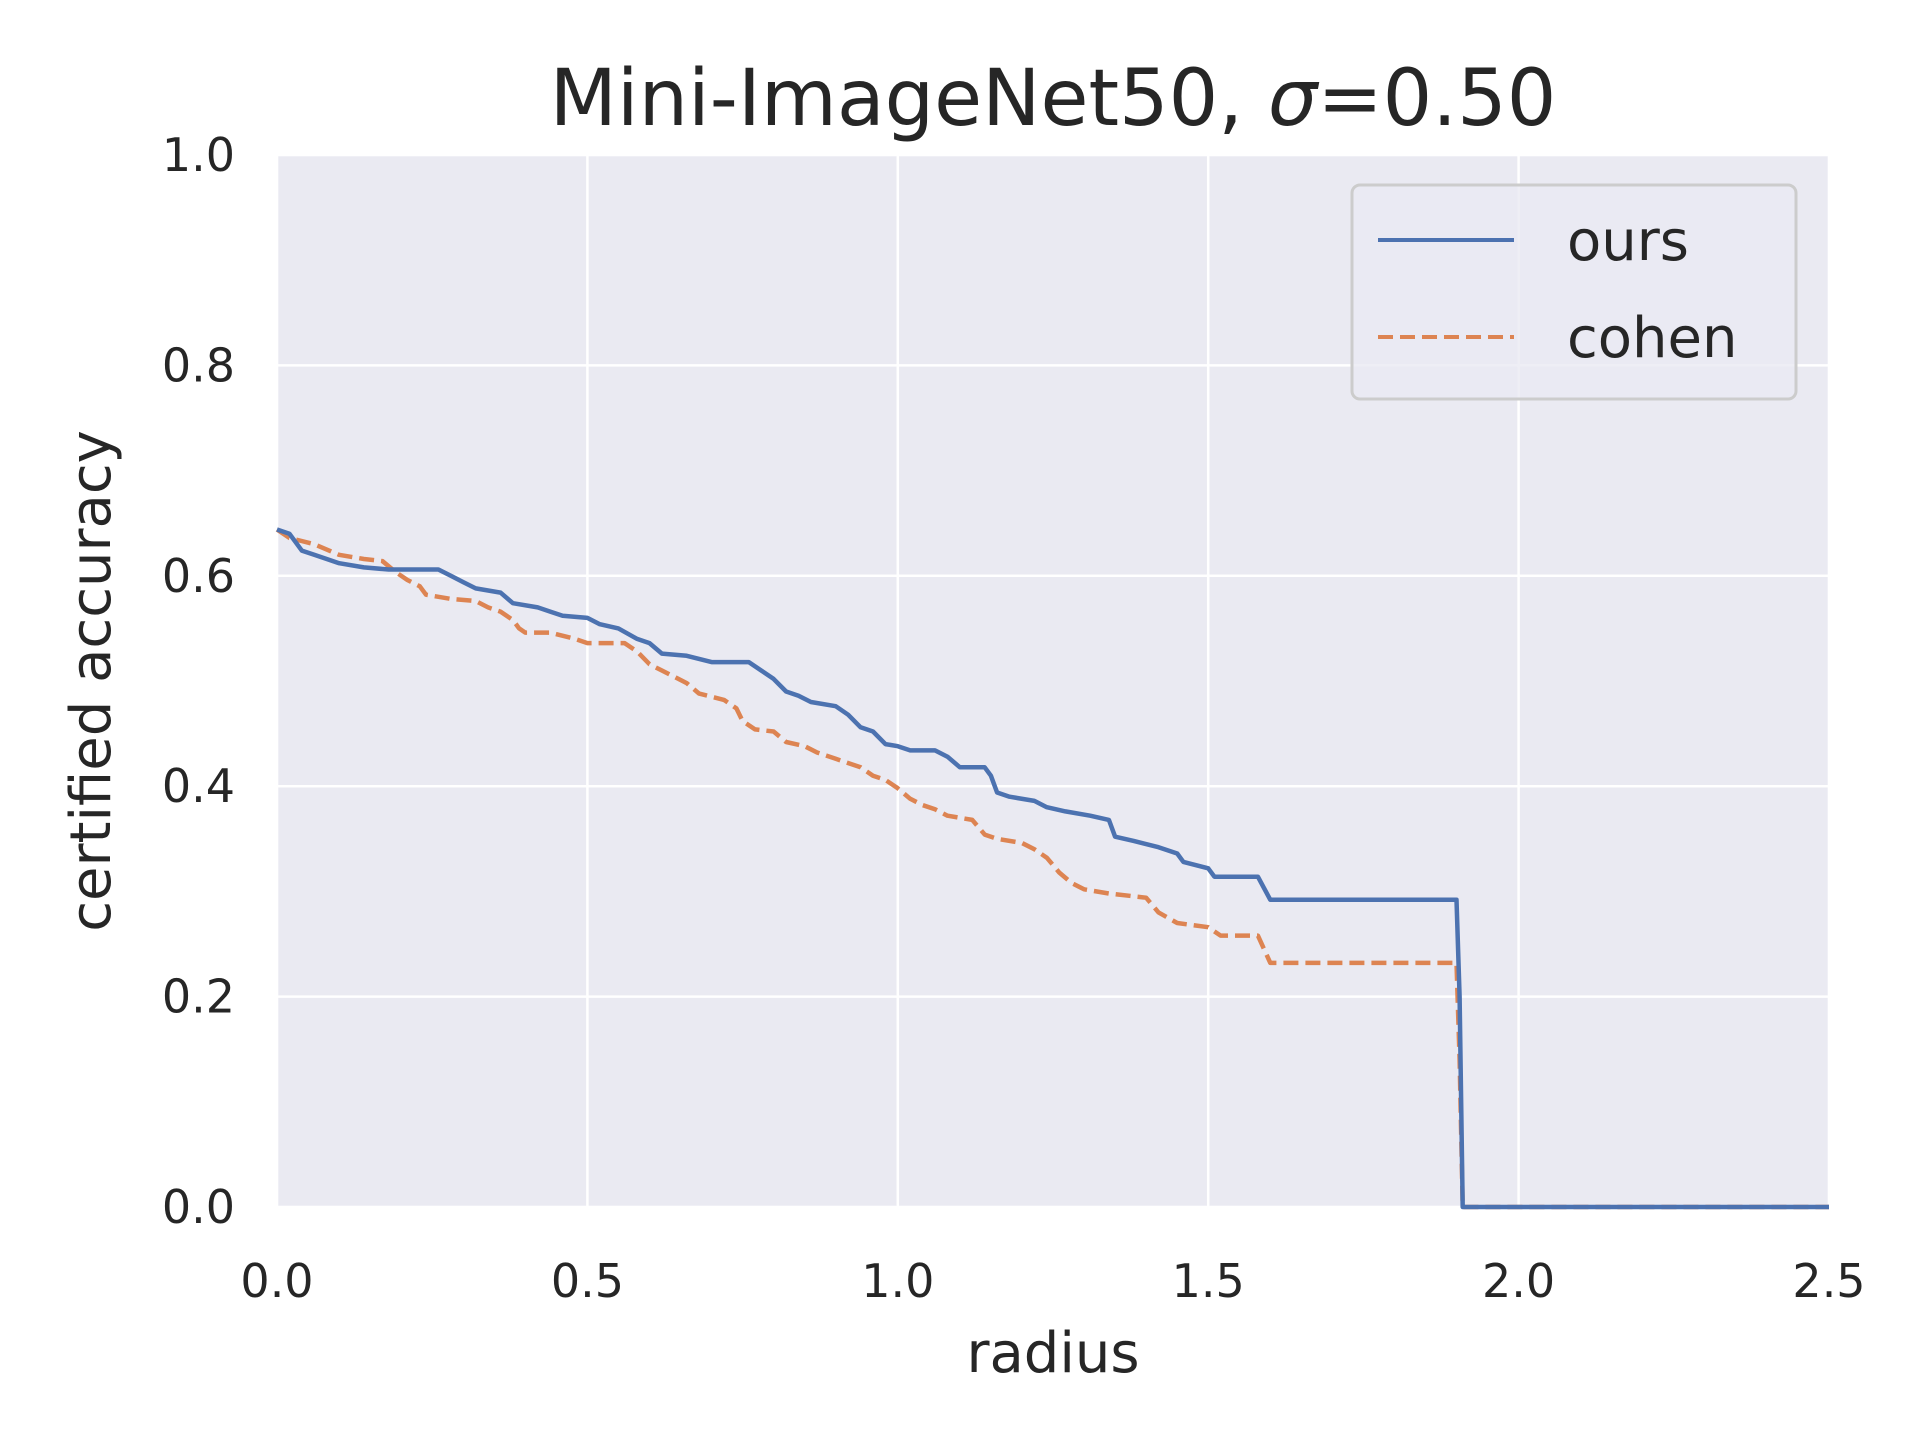  What do you see at coordinates (276, 1281) in the screenshot?
I see `x-tick-label: 0.0` at bounding box center [276, 1281].